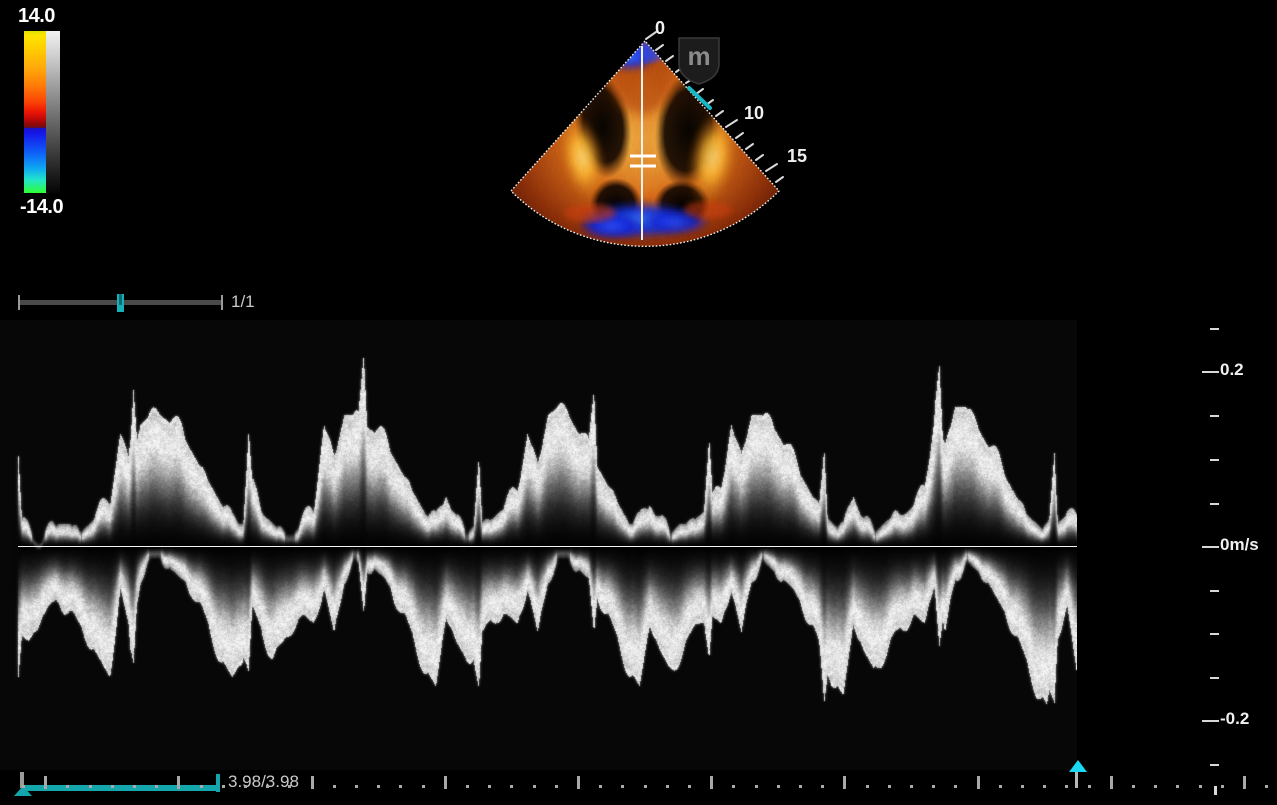 The width and height of the screenshot is (1277, 805). What do you see at coordinates (547, 546) in the screenshot?
I see `spectral-zero-baseline` at bounding box center [547, 546].